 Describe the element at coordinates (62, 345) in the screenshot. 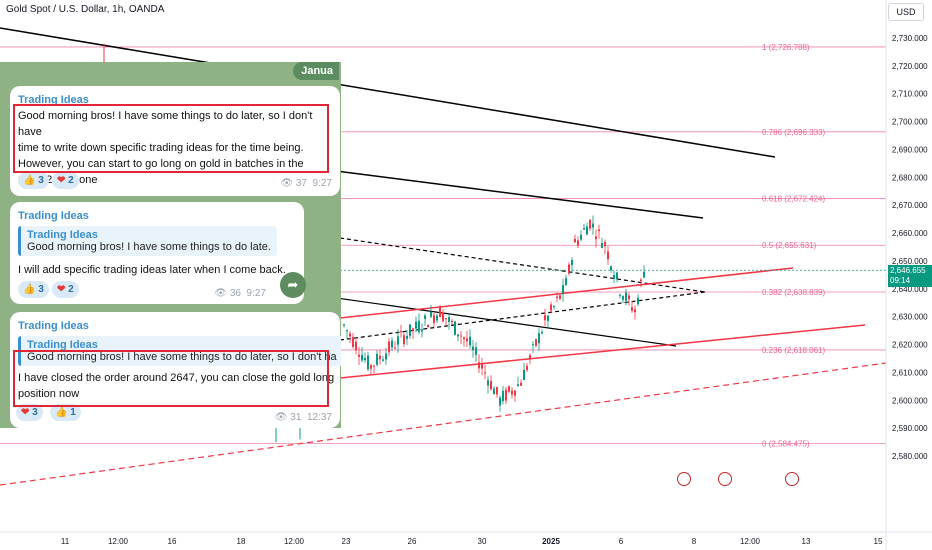

I see `reply-title: Trading Ideas` at that location.